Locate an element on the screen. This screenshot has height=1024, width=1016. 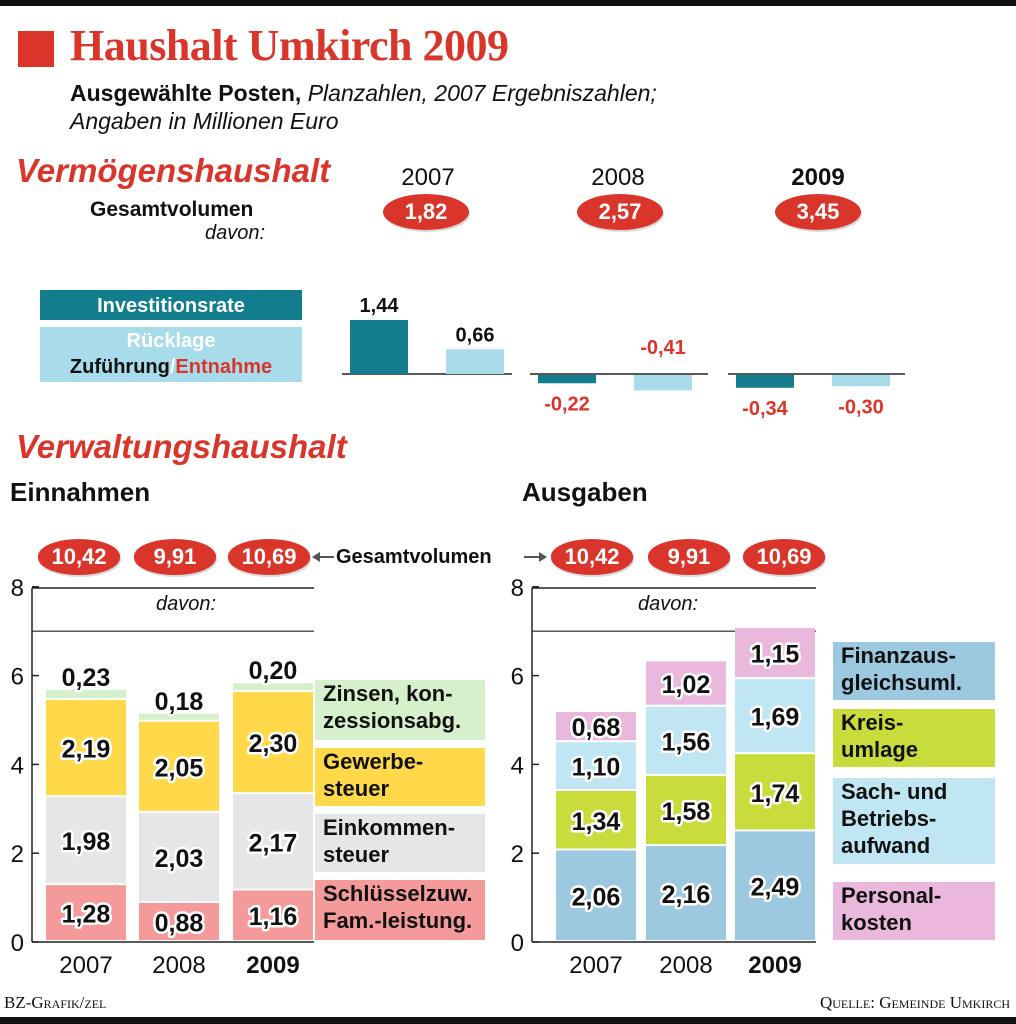
legend-entnahme: Entnahme is located at coordinates (224, 367).